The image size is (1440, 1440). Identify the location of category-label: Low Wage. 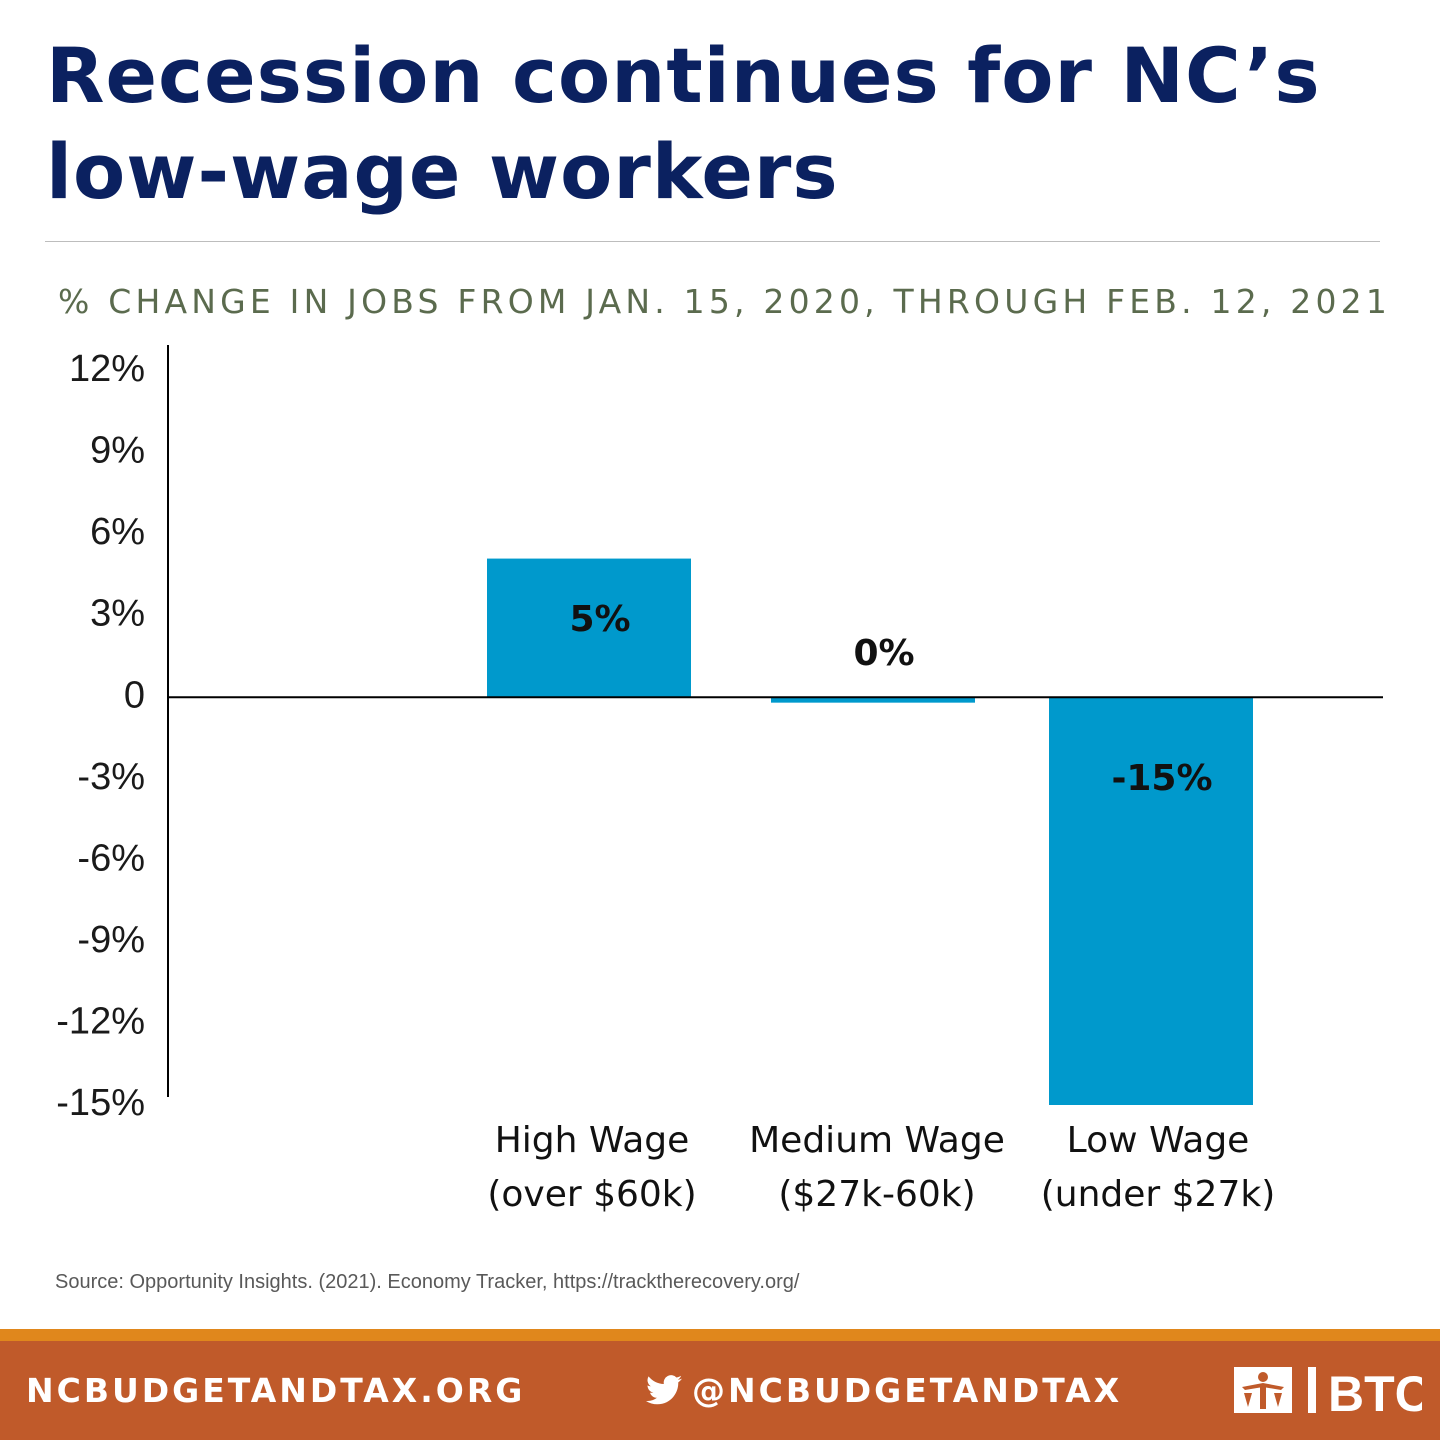
(1158, 1140).